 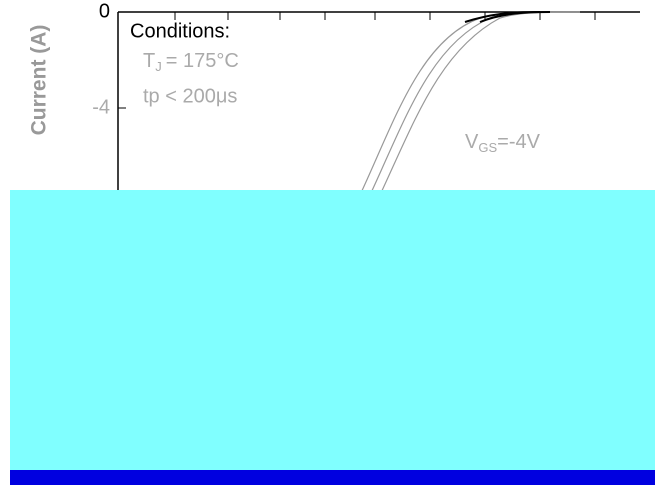 What do you see at coordinates (101, 107) in the screenshot?
I see `y-tick-label: -4` at bounding box center [101, 107].